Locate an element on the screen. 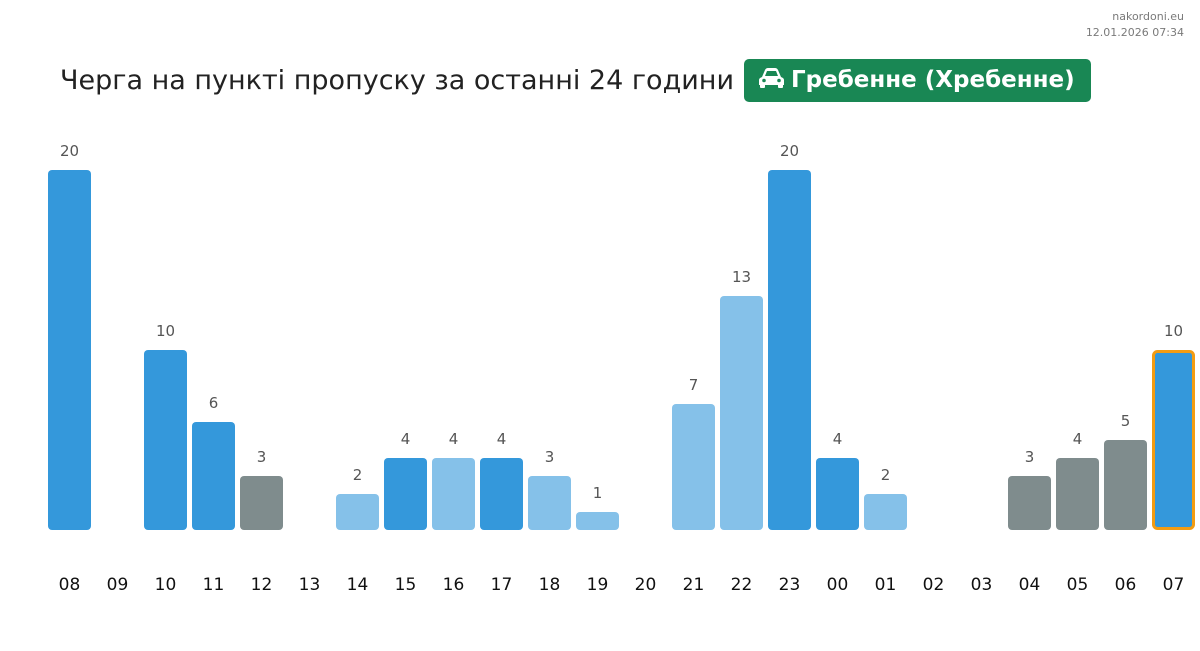  x-tick-13: 13 is located at coordinates (310, 585).